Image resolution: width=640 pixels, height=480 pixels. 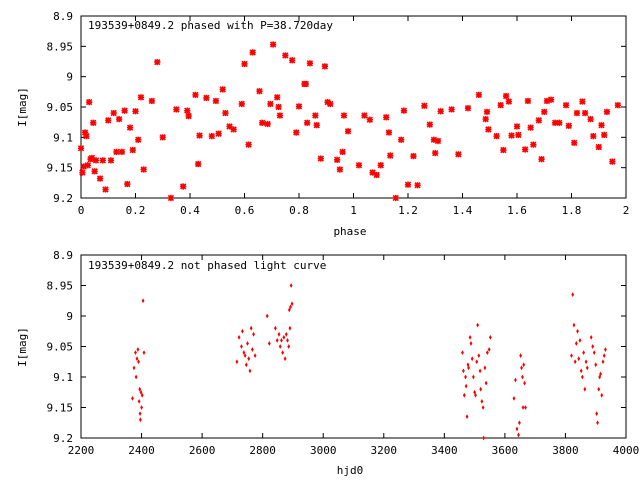 What do you see at coordinates (81, 450) in the screenshot?
I see `x-tick-label: 2200` at bounding box center [81, 450].